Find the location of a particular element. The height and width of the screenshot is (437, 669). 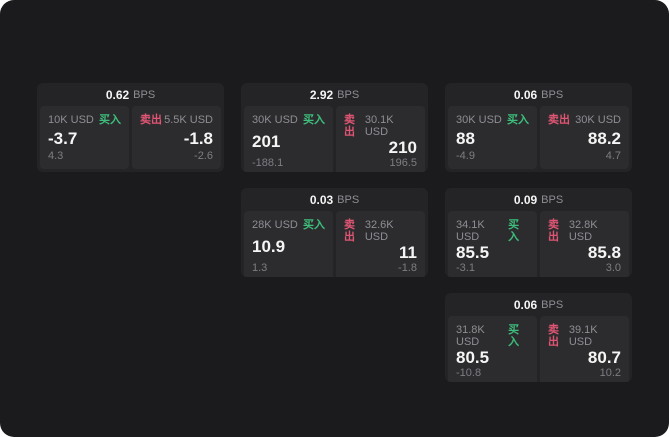

bps-value: 0.62 is located at coordinates (117, 94).